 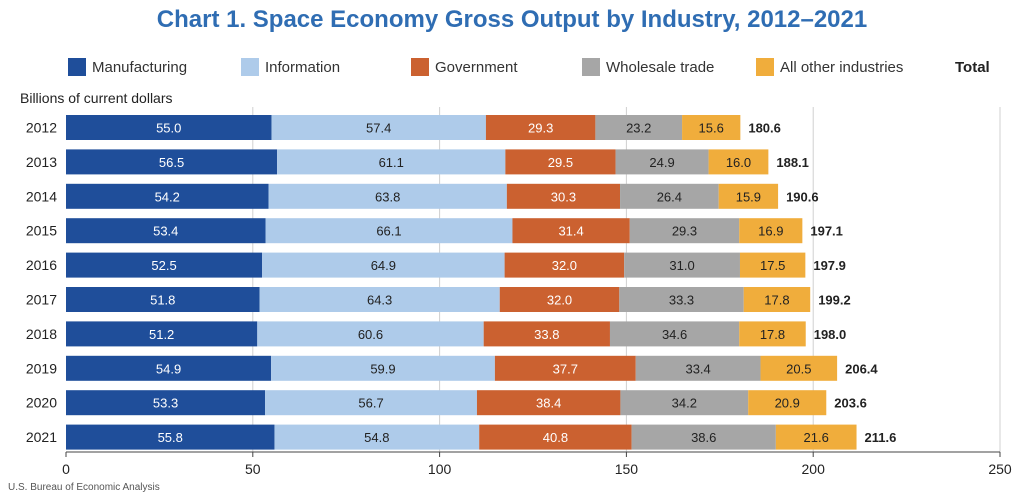 I want to click on bar-wholesale-trade-2017, so click(x=681, y=299).